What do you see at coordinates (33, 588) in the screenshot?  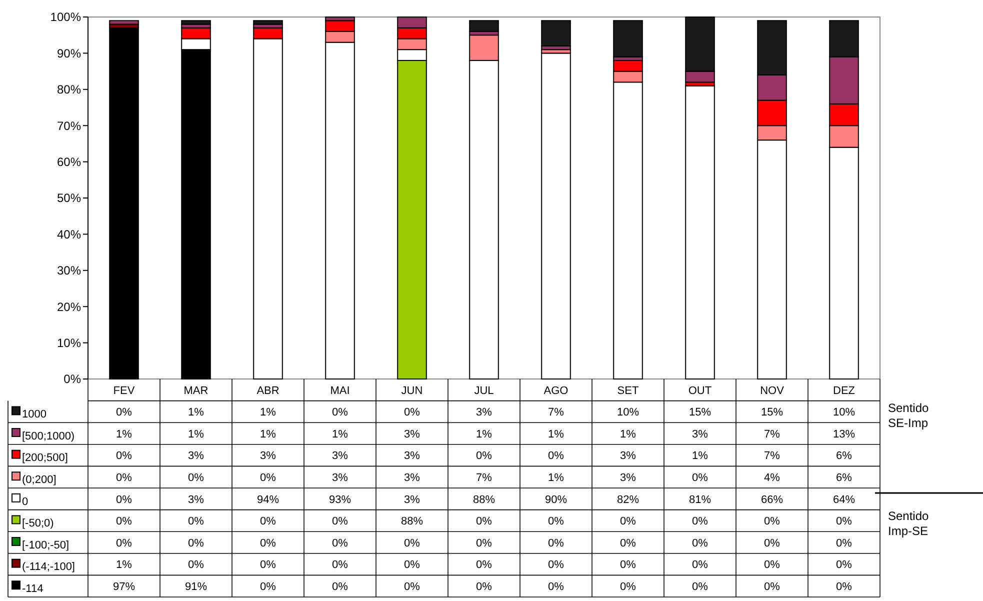 I see `legend-label: -114` at bounding box center [33, 588].